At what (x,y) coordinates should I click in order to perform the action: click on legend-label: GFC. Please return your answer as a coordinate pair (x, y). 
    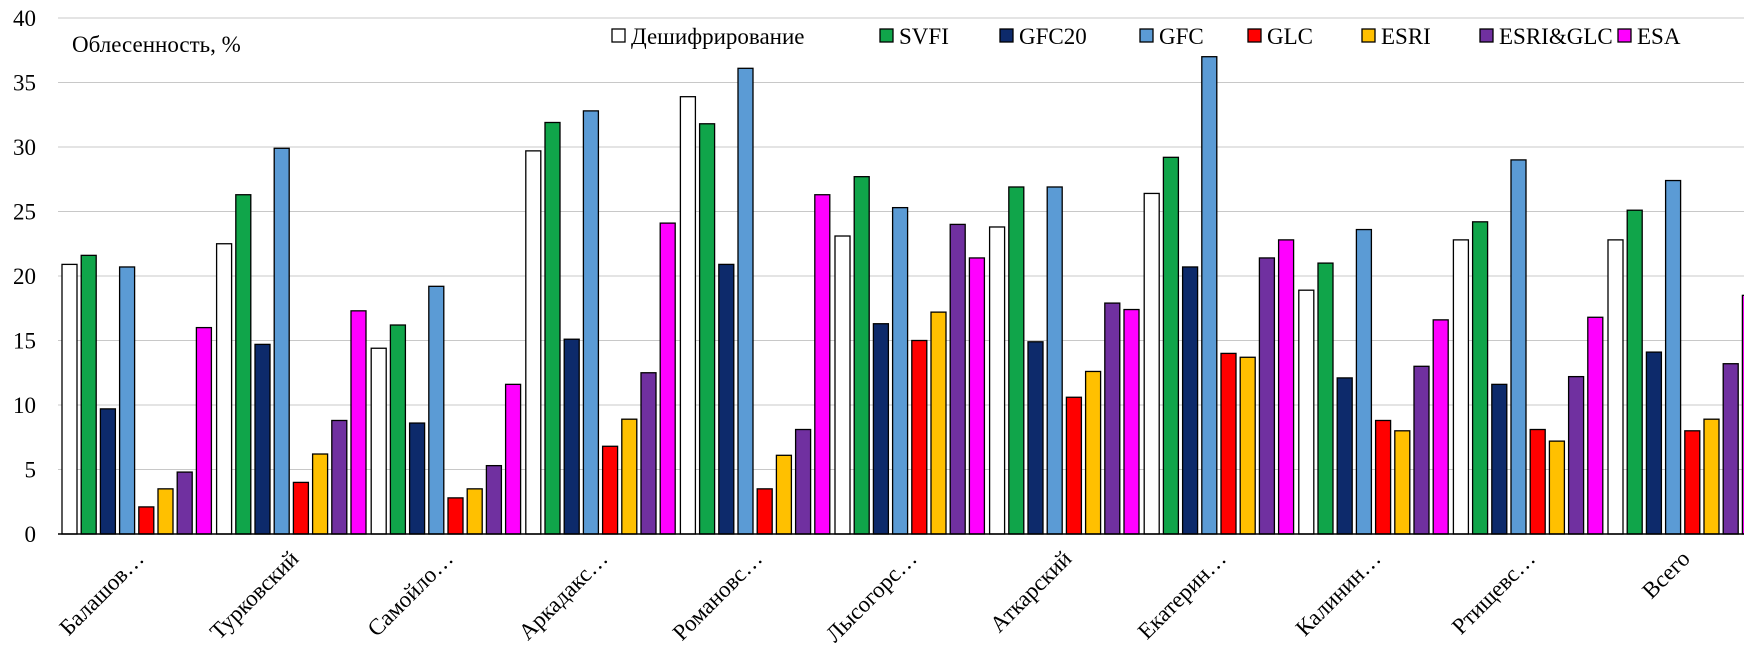
    Looking at the image, I should click on (1181, 36).